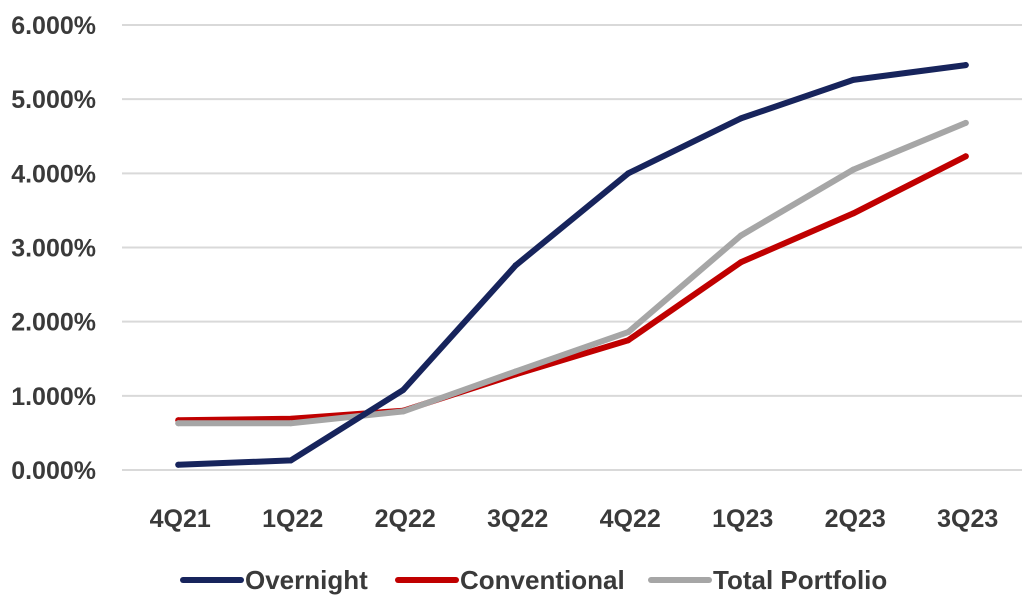  Describe the element at coordinates (967, 519) in the screenshot. I see `x-tick-label: 3Q23` at that location.